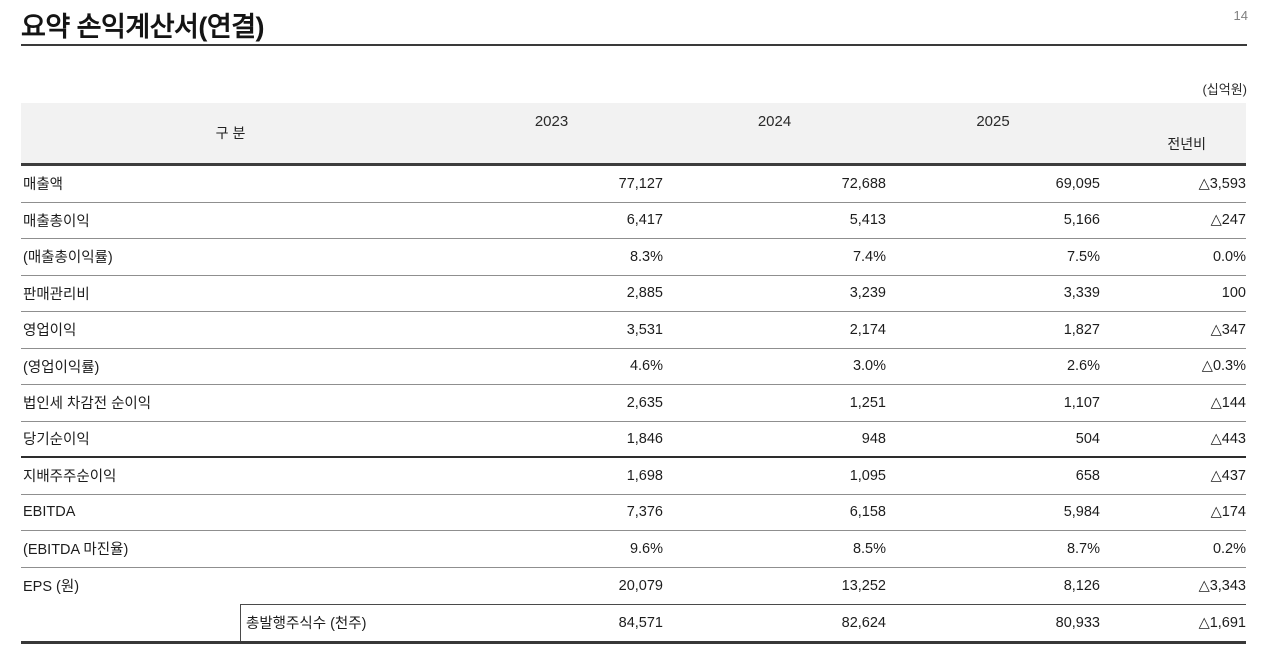 The width and height of the screenshot is (1280, 657). What do you see at coordinates (68, 258) in the screenshot?
I see `row-label: (매출총이익률)` at bounding box center [68, 258].